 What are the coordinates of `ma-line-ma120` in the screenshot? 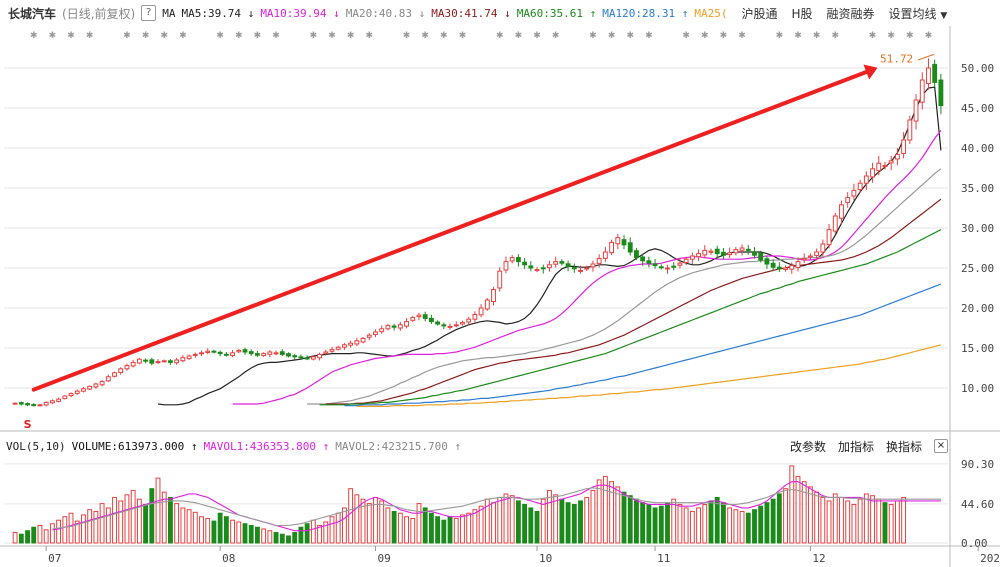 It's located at (643, 345).